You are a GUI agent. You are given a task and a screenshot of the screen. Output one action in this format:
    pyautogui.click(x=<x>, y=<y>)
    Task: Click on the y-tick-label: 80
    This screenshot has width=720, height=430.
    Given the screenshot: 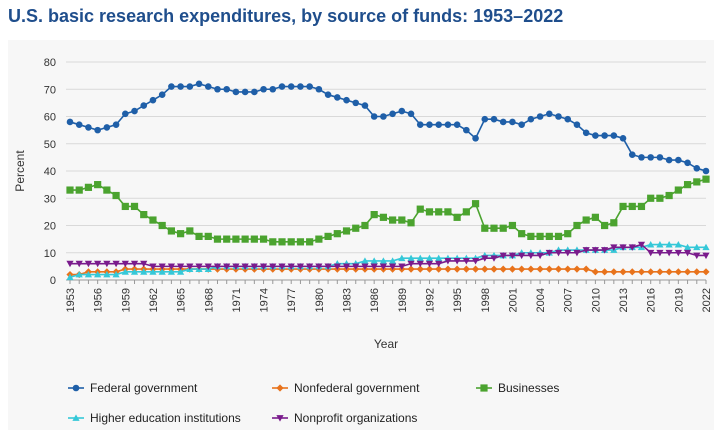 What is the action you would take?
    pyautogui.click(x=50, y=63)
    